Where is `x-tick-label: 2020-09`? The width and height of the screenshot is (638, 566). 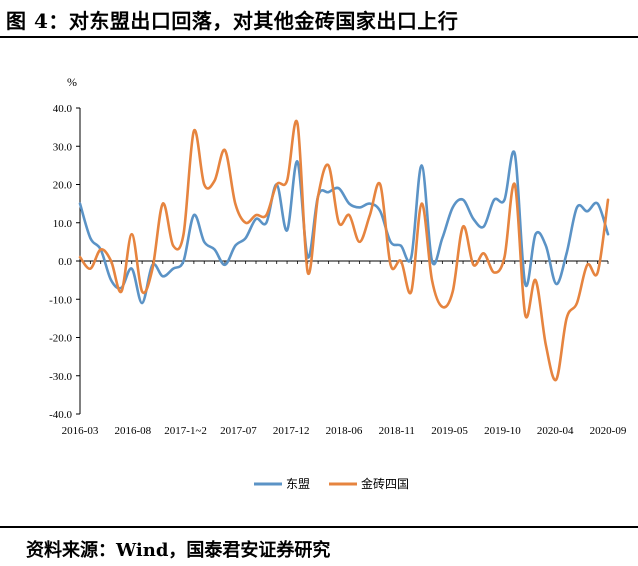
x-tick-label: 2020-09 is located at coordinates (608, 431).